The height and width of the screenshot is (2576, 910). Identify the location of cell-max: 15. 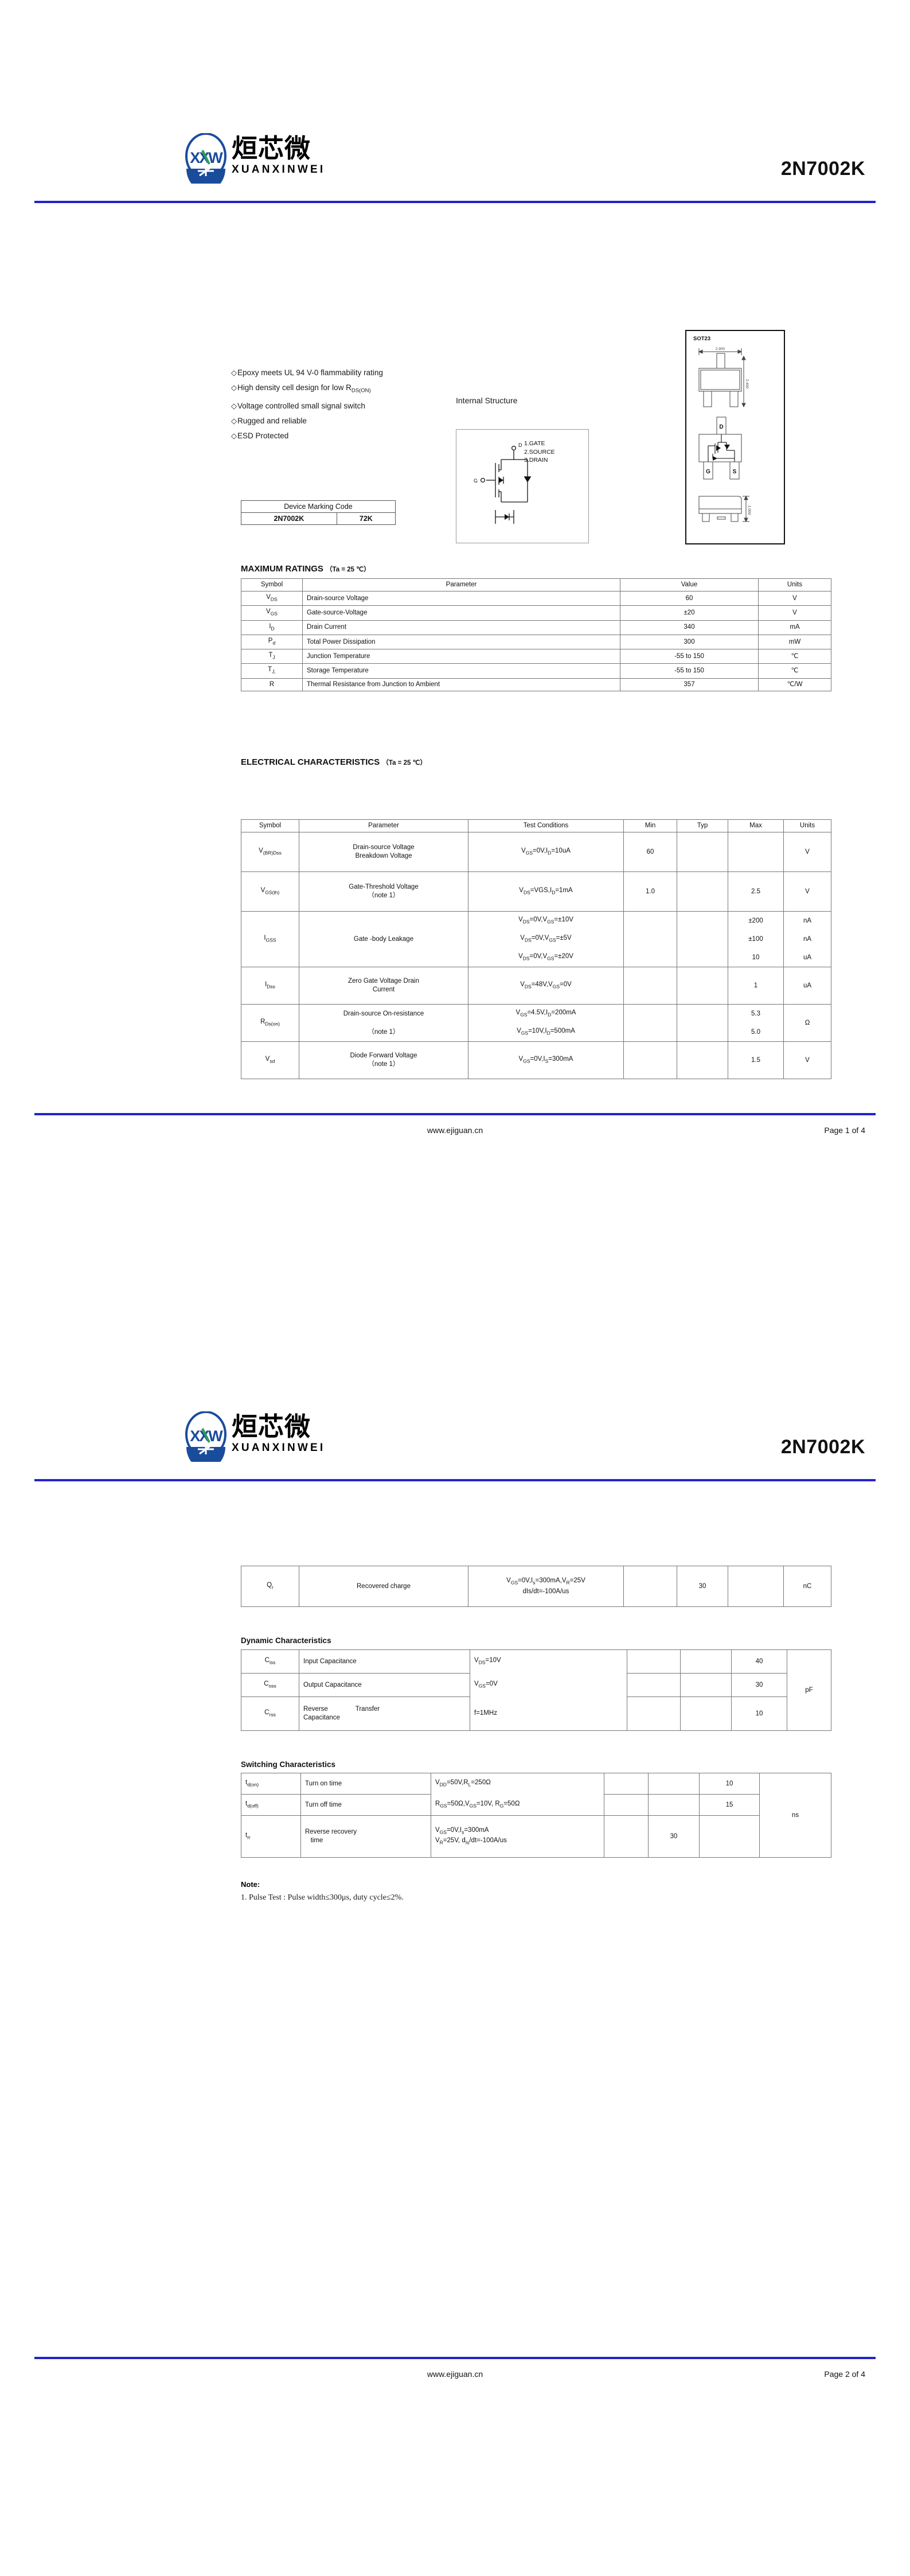
(729, 1805).